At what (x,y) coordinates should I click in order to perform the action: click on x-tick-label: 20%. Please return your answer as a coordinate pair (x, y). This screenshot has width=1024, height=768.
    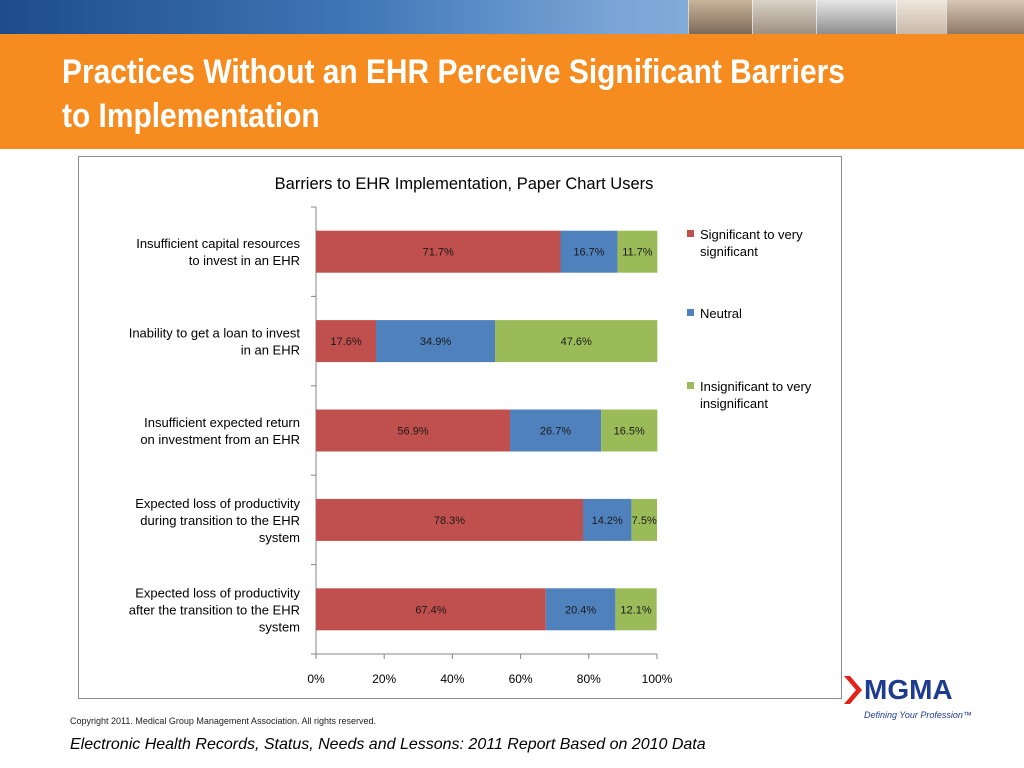
    Looking at the image, I should click on (384, 679).